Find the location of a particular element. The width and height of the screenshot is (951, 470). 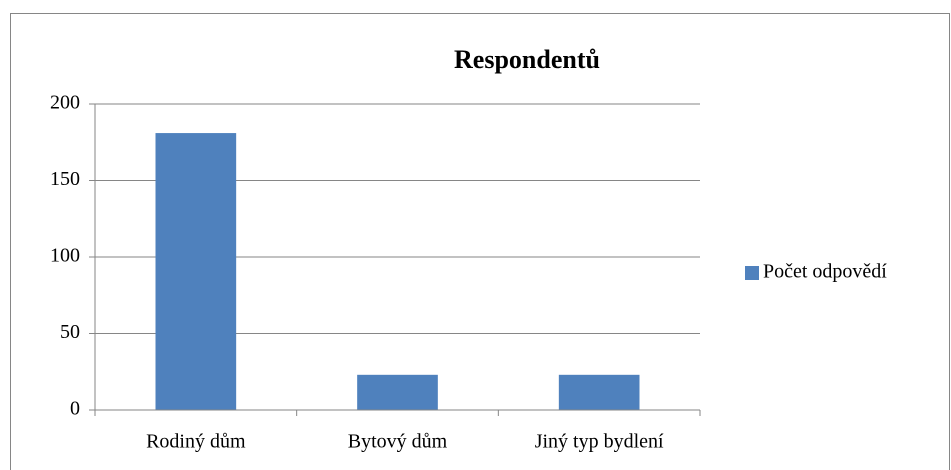

x-tick-label: Jiný typ bydlení is located at coordinates (599, 442).